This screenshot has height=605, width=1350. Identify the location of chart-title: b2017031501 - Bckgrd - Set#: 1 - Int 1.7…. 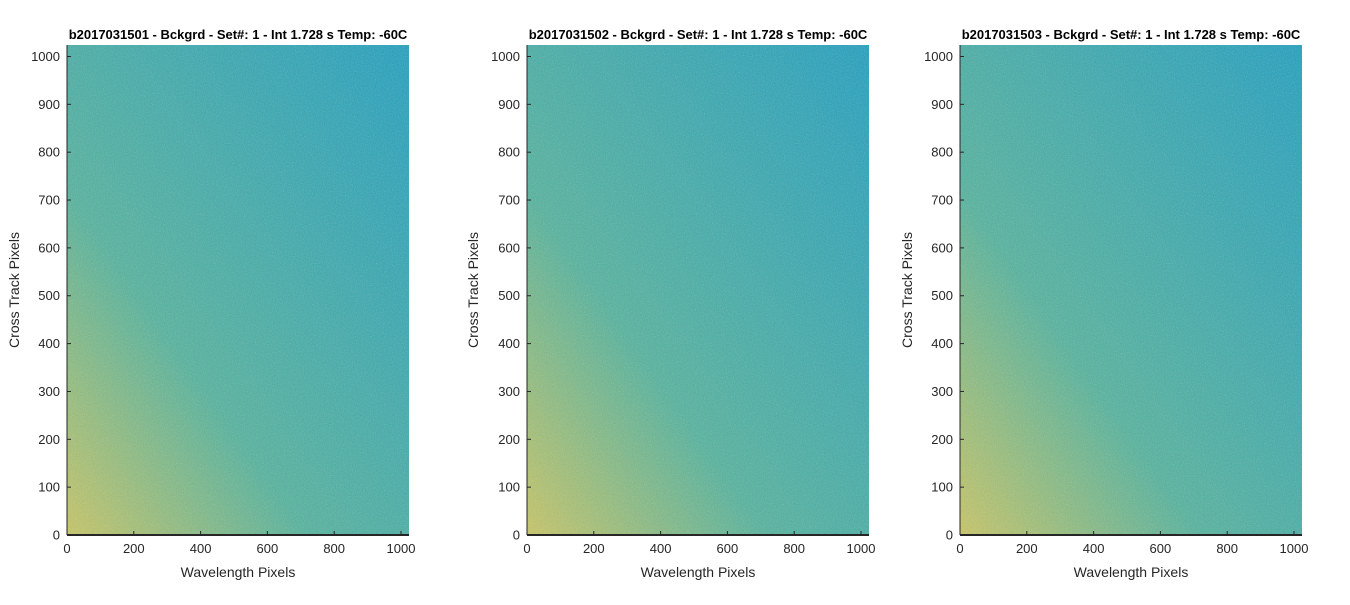
(238, 34).